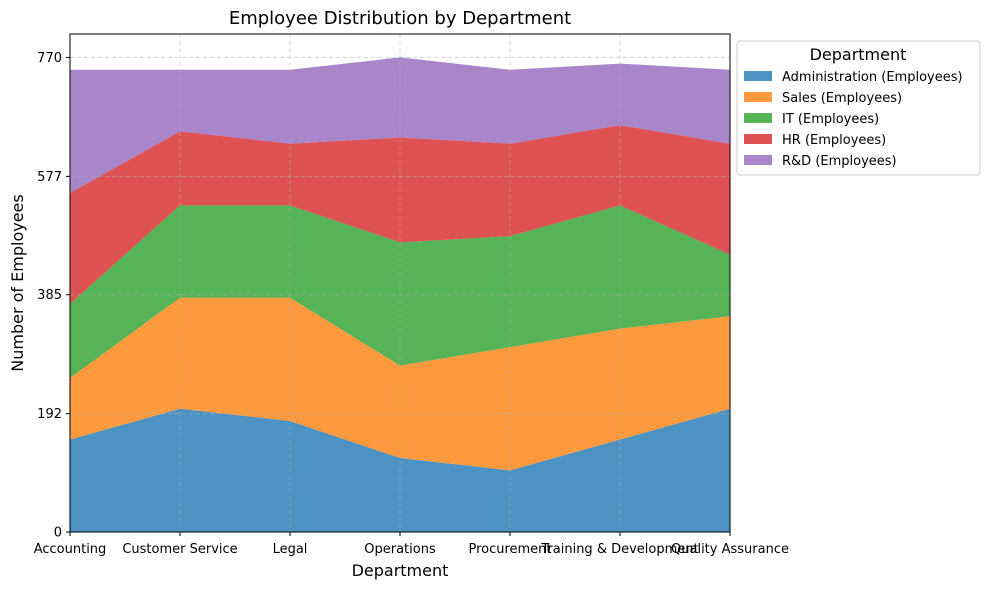 The width and height of the screenshot is (990, 590). What do you see at coordinates (400, 549) in the screenshot?
I see `x-tick-label: Operations` at bounding box center [400, 549].